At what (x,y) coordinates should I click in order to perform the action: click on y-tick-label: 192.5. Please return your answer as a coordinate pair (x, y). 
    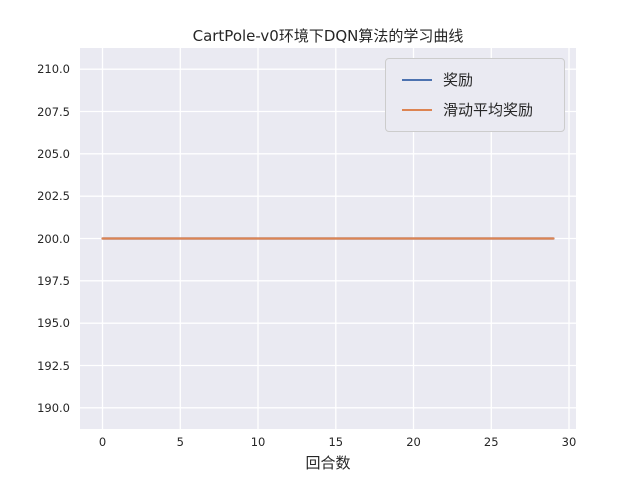
    Looking at the image, I should click on (53, 365).